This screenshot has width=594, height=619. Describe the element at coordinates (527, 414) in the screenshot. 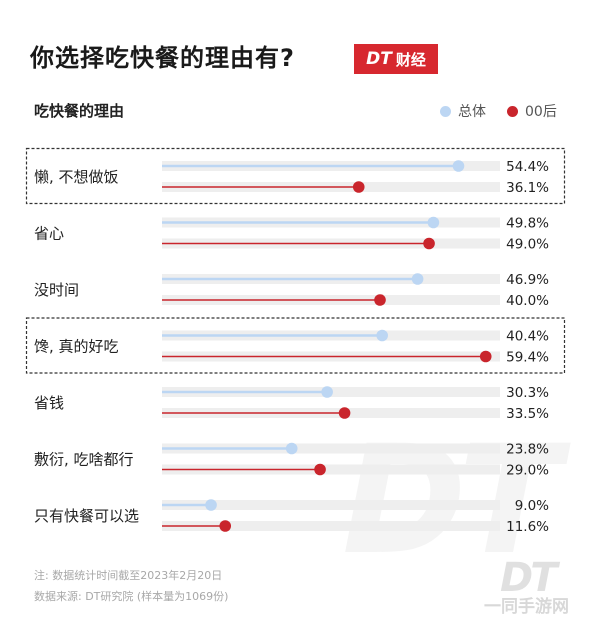

I see `value-label: 33.5%` at that location.